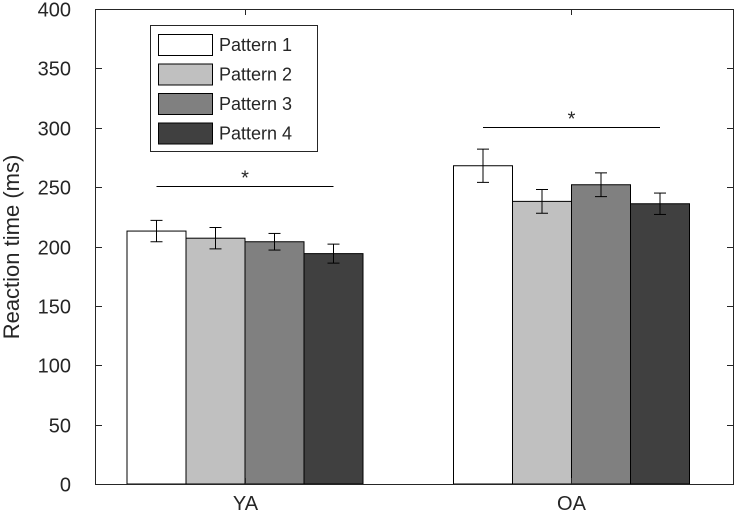 This screenshot has width=734, height=517. I want to click on y-tick-label: 350, so click(54, 70).